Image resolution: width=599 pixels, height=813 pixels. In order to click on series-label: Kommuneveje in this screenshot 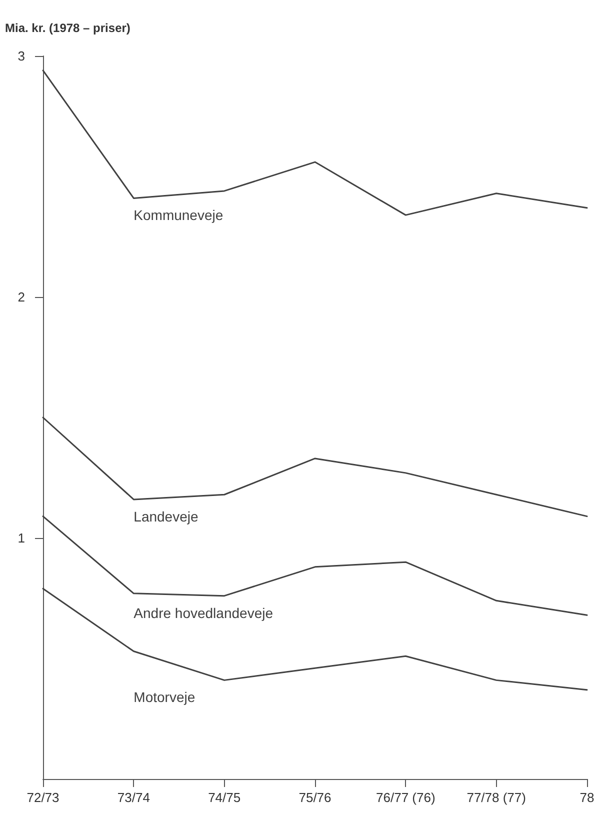, I will do `click(179, 215)`.